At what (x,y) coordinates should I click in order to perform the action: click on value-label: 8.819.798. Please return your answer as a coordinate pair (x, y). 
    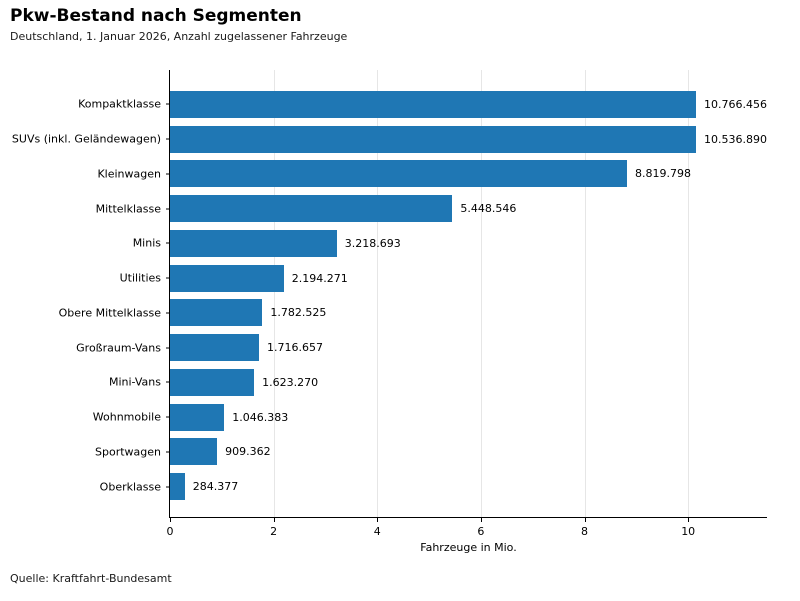
    Looking at the image, I should click on (663, 174).